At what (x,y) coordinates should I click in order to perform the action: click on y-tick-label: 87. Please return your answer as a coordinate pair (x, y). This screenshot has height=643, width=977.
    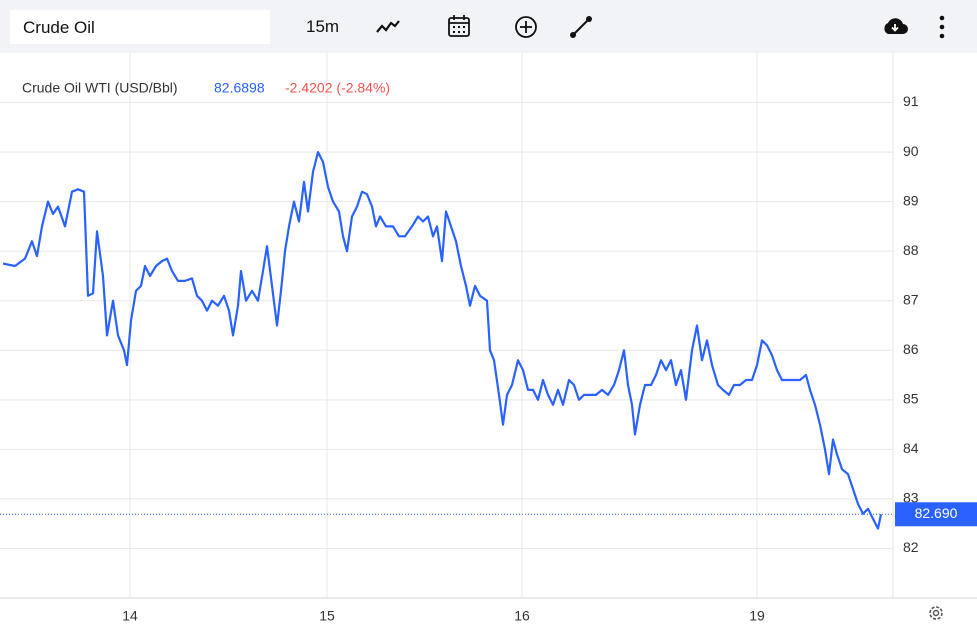
    Looking at the image, I should click on (911, 299).